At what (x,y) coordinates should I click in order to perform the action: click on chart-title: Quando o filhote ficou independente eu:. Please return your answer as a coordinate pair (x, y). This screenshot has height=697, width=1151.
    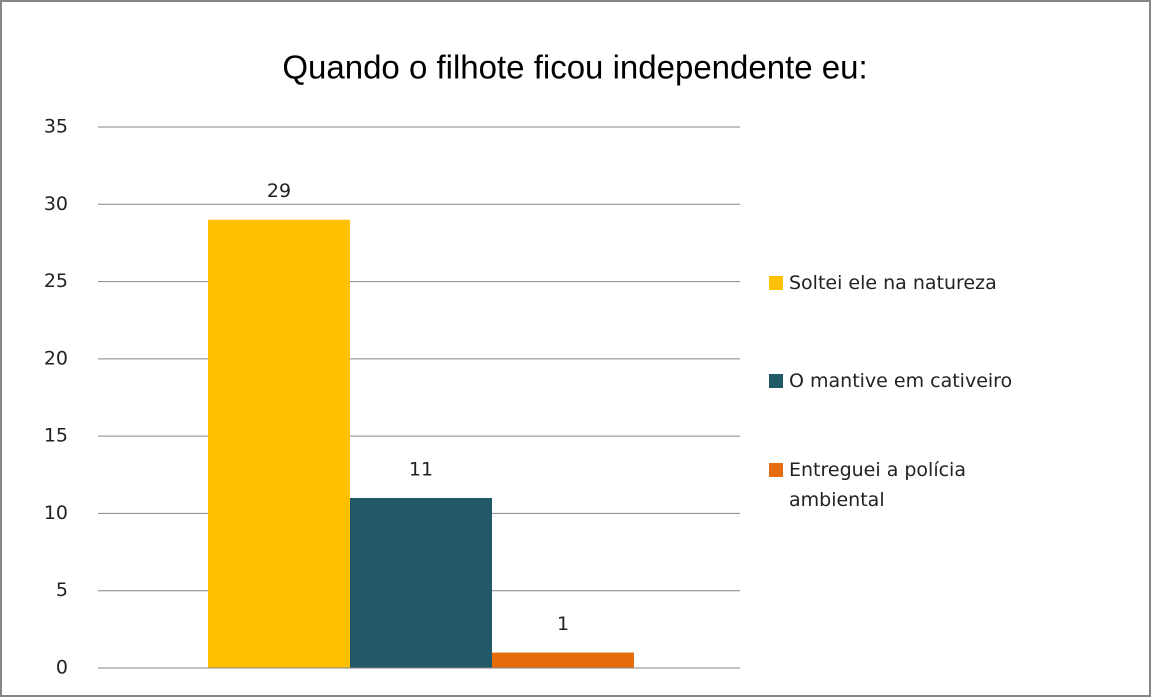
    Looking at the image, I should click on (574, 67).